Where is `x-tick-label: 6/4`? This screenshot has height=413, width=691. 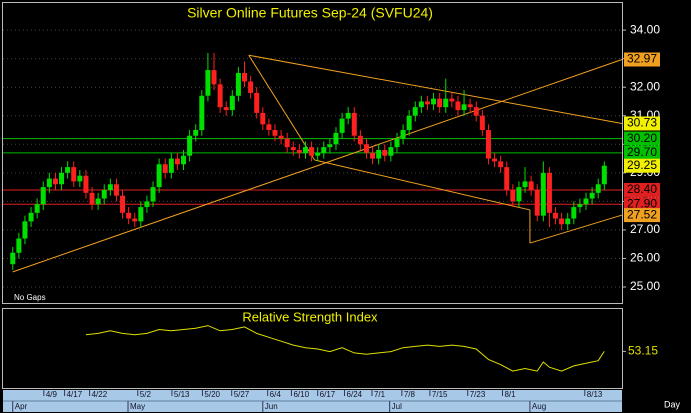
x-tick-label: 6/4 is located at coordinates (276, 394).